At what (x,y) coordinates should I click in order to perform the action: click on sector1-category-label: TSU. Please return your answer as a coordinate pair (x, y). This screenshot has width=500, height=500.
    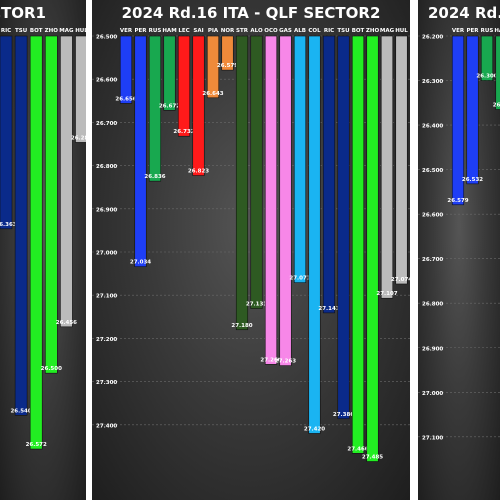
    Looking at the image, I should click on (21, 31).